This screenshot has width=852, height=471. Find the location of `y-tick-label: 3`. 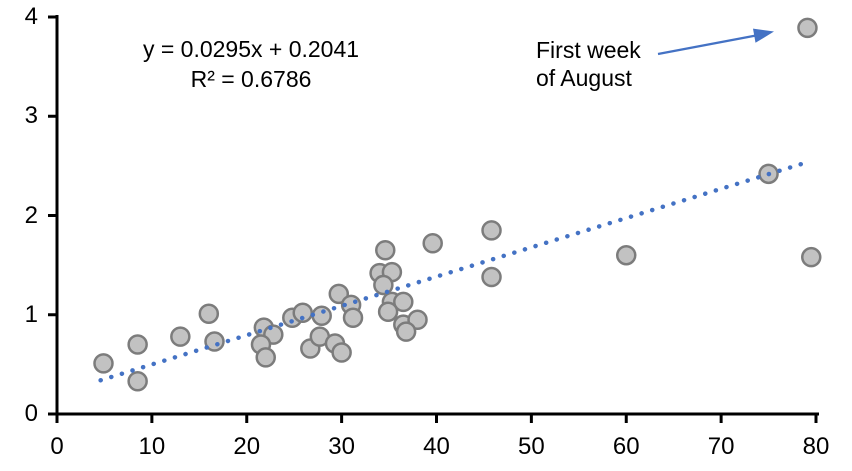

y-tick-label: 3 is located at coordinates (31, 116).